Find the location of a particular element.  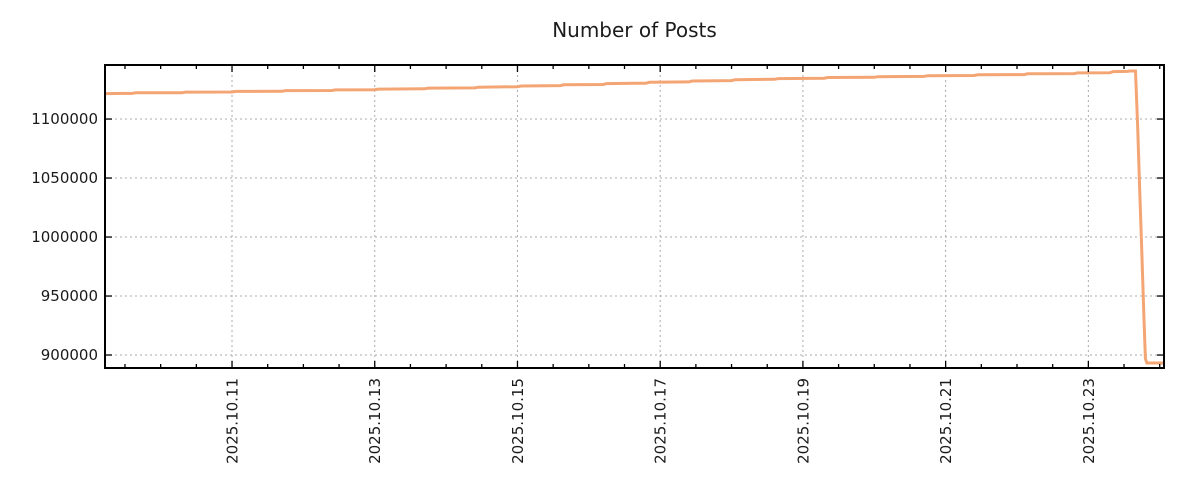

y-tick-label: 950000 is located at coordinates (69, 296).